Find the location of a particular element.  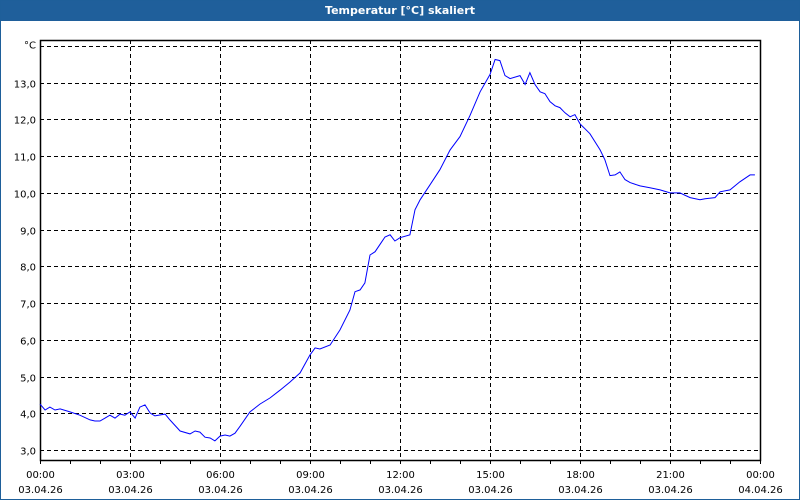

y-tick-label: 10,0 is located at coordinates (25, 195).